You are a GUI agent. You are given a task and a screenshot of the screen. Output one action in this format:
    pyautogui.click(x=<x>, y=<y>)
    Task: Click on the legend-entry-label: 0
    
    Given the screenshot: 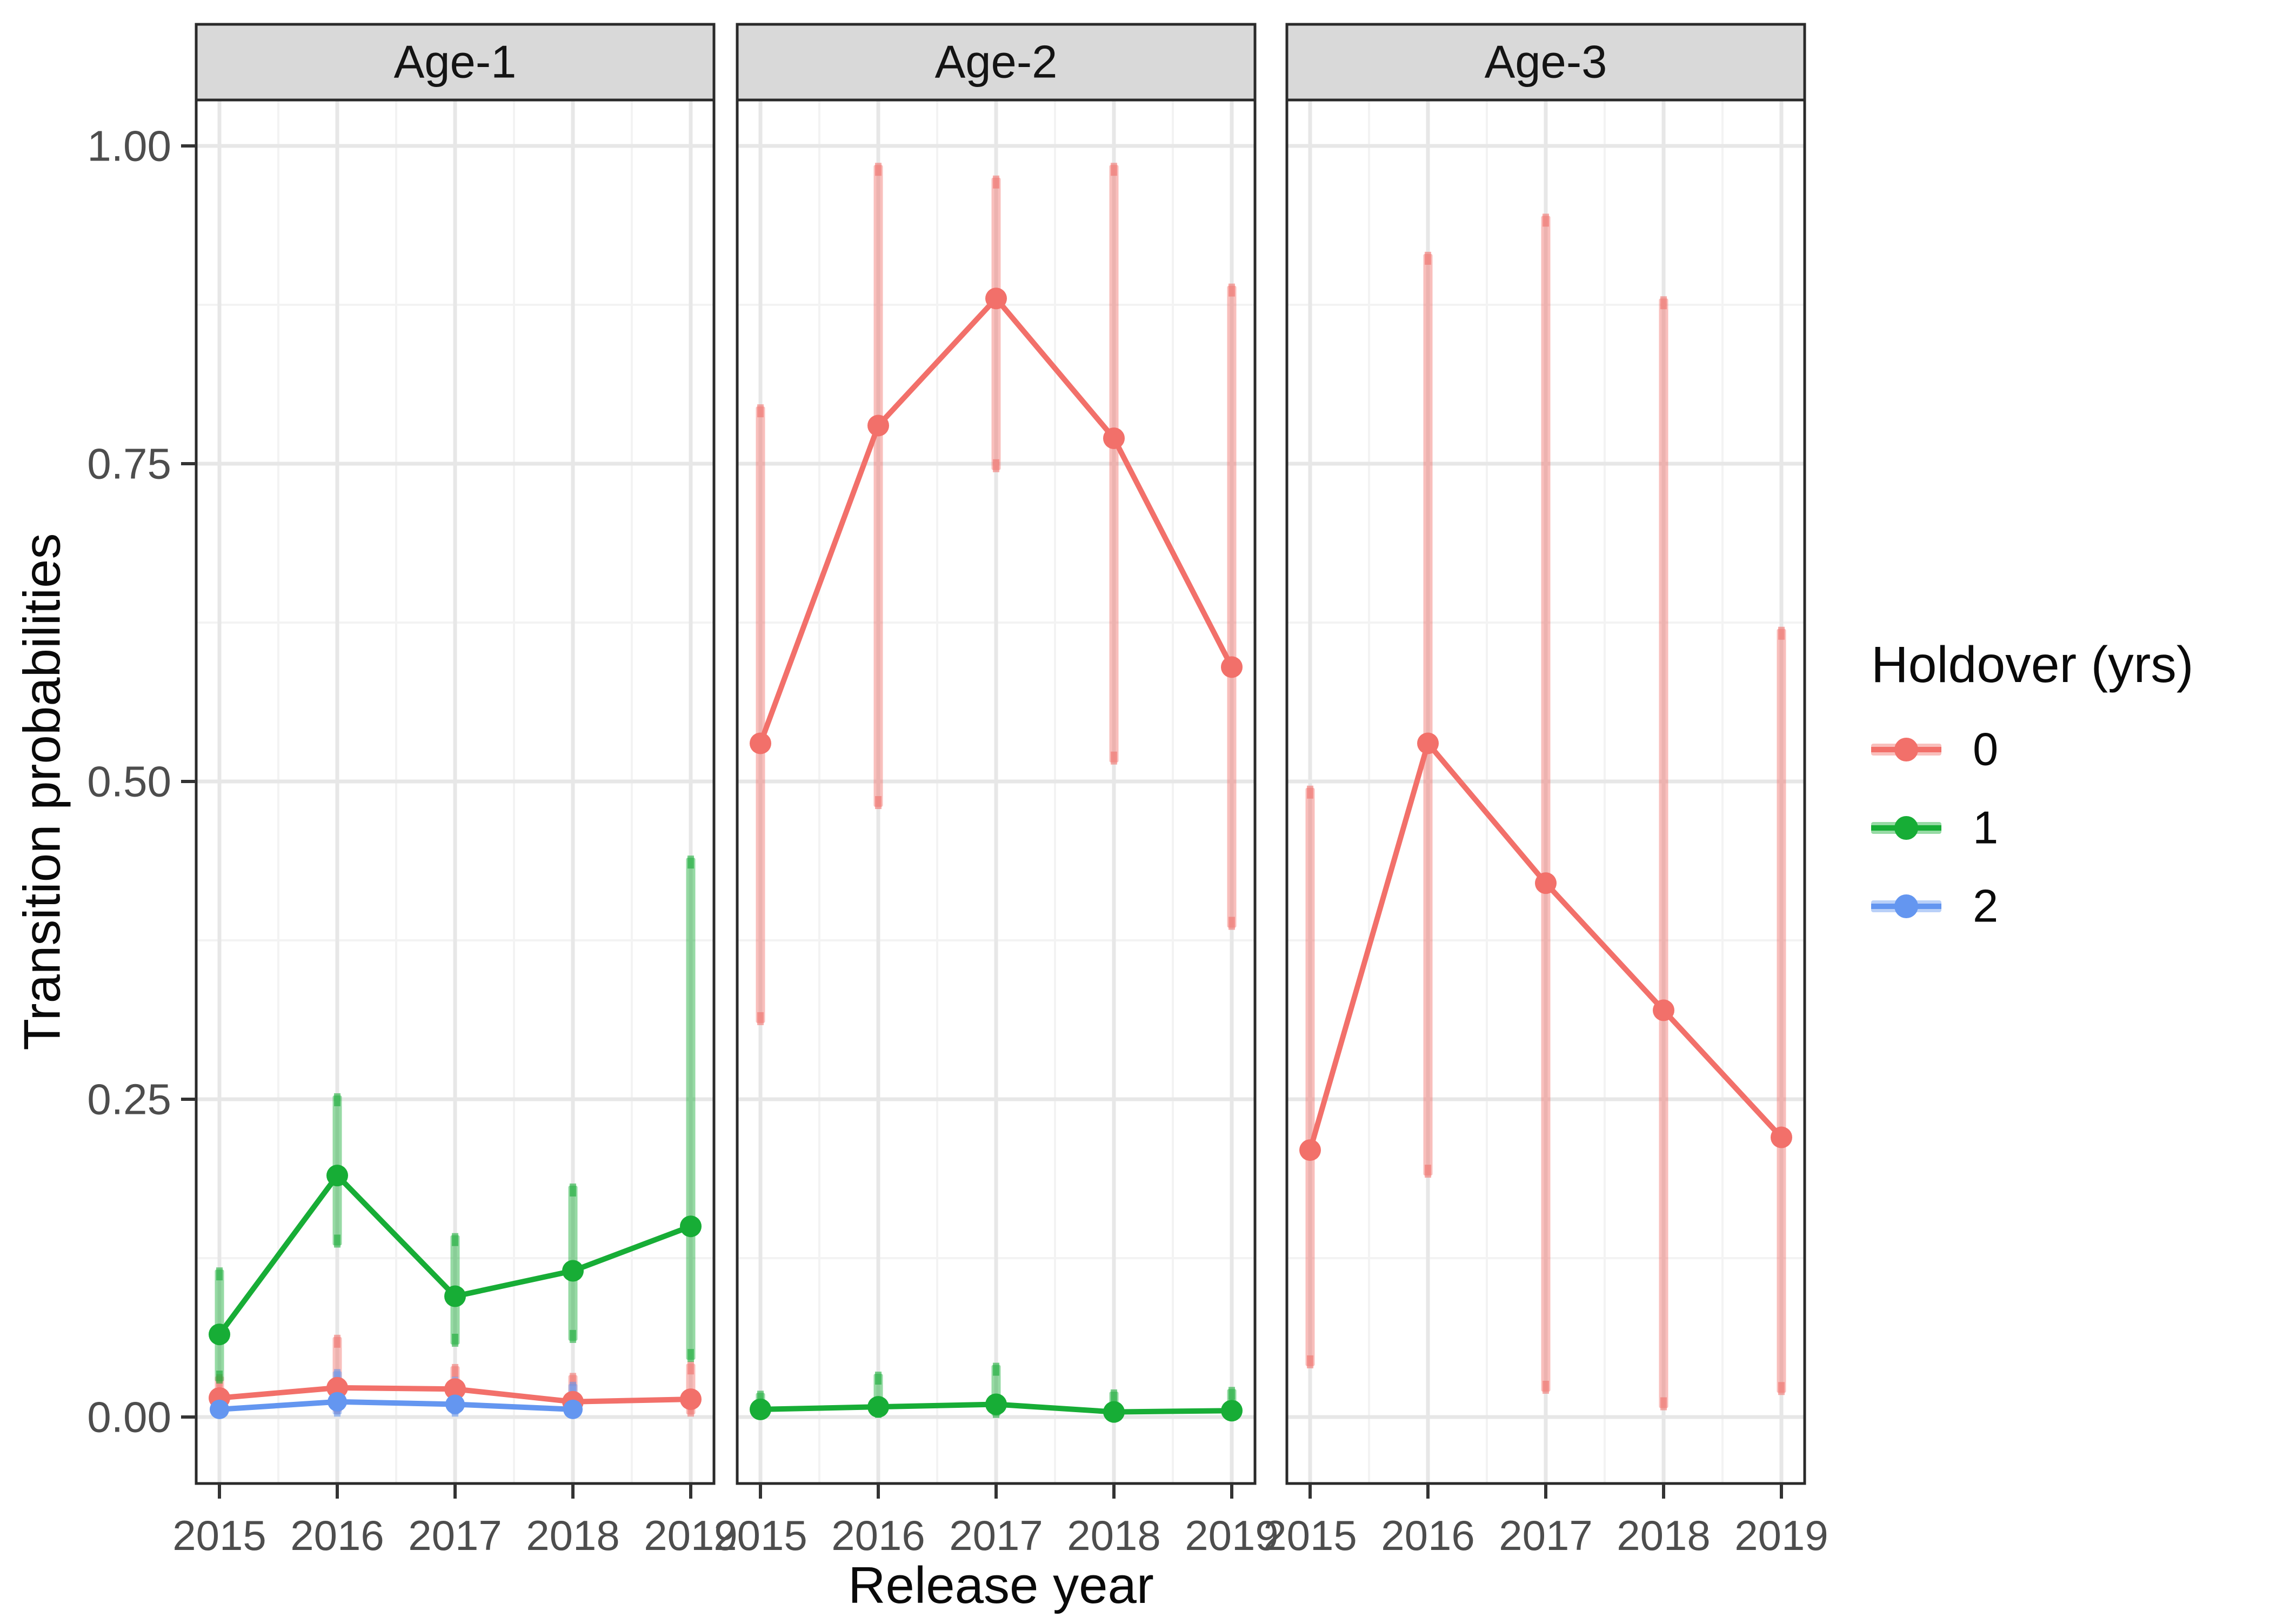 What is the action you would take?
    pyautogui.click(x=1985, y=750)
    